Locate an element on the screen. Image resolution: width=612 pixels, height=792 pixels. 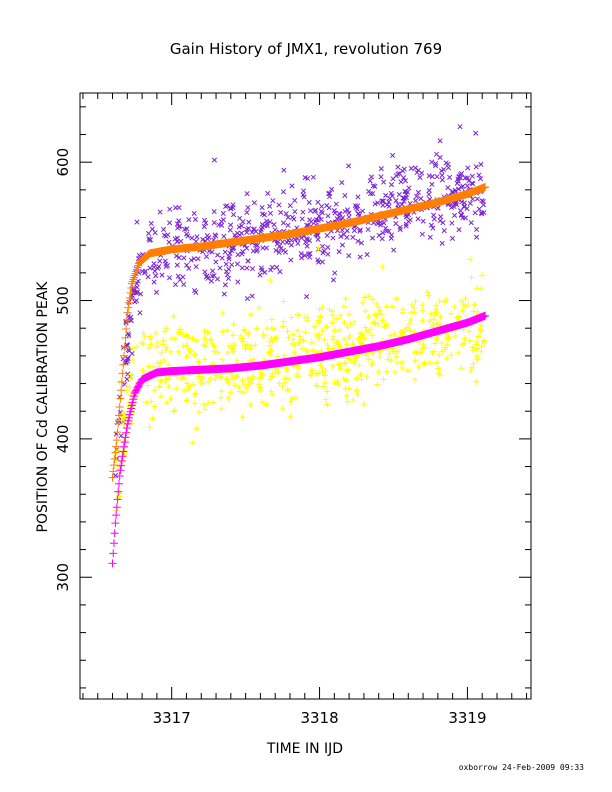
footer-credit: oxborrow 24-Feb-2009 09:33 is located at coordinates (521, 767).